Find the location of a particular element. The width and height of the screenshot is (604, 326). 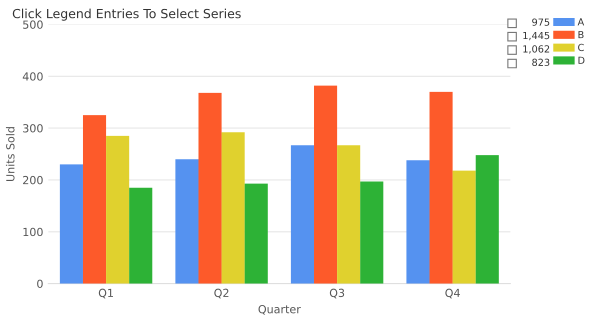

y-tick-label: 500 is located at coordinates (33, 24).